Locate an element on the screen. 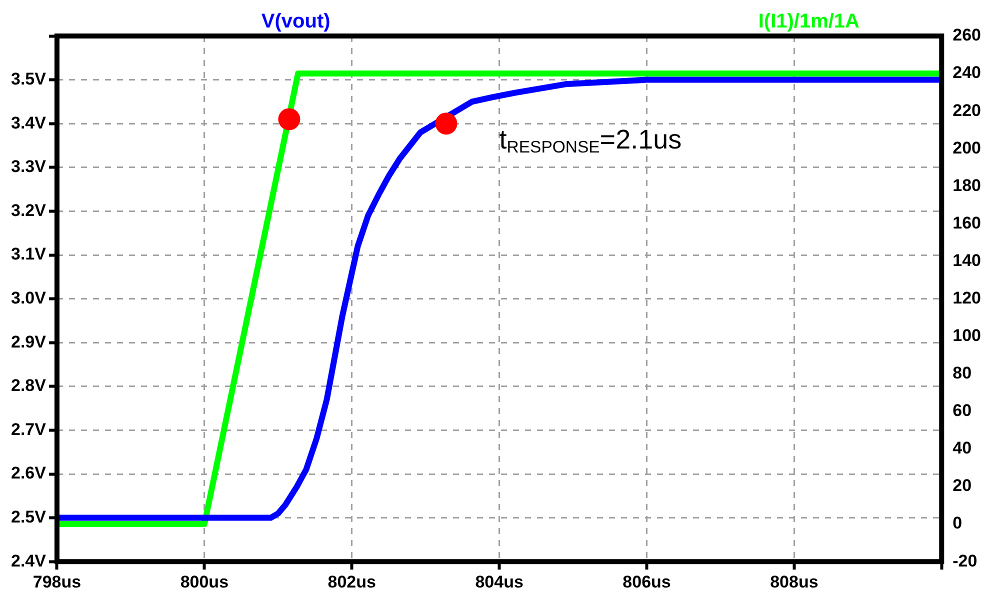  y-tick-label: 3.2V is located at coordinates (28, 210).